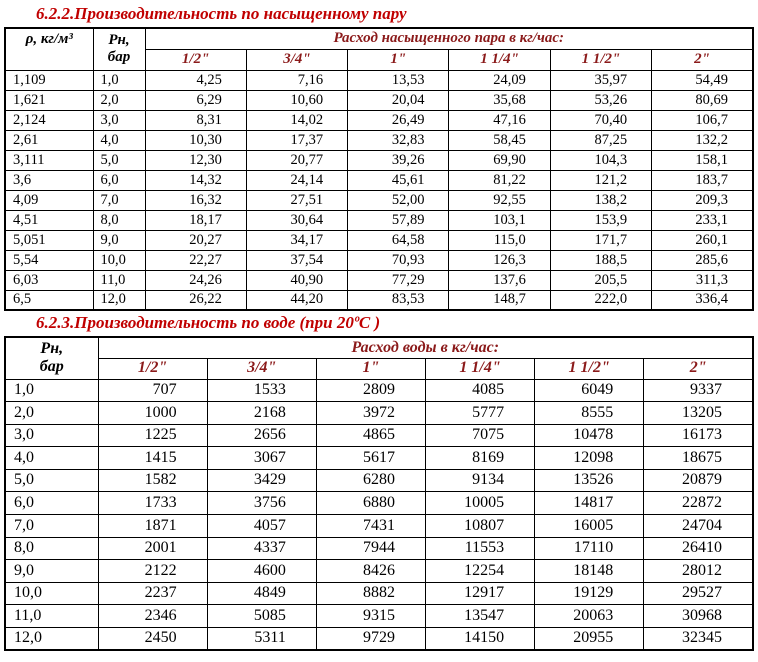  I want to click on cell: 115,0, so click(499, 240).